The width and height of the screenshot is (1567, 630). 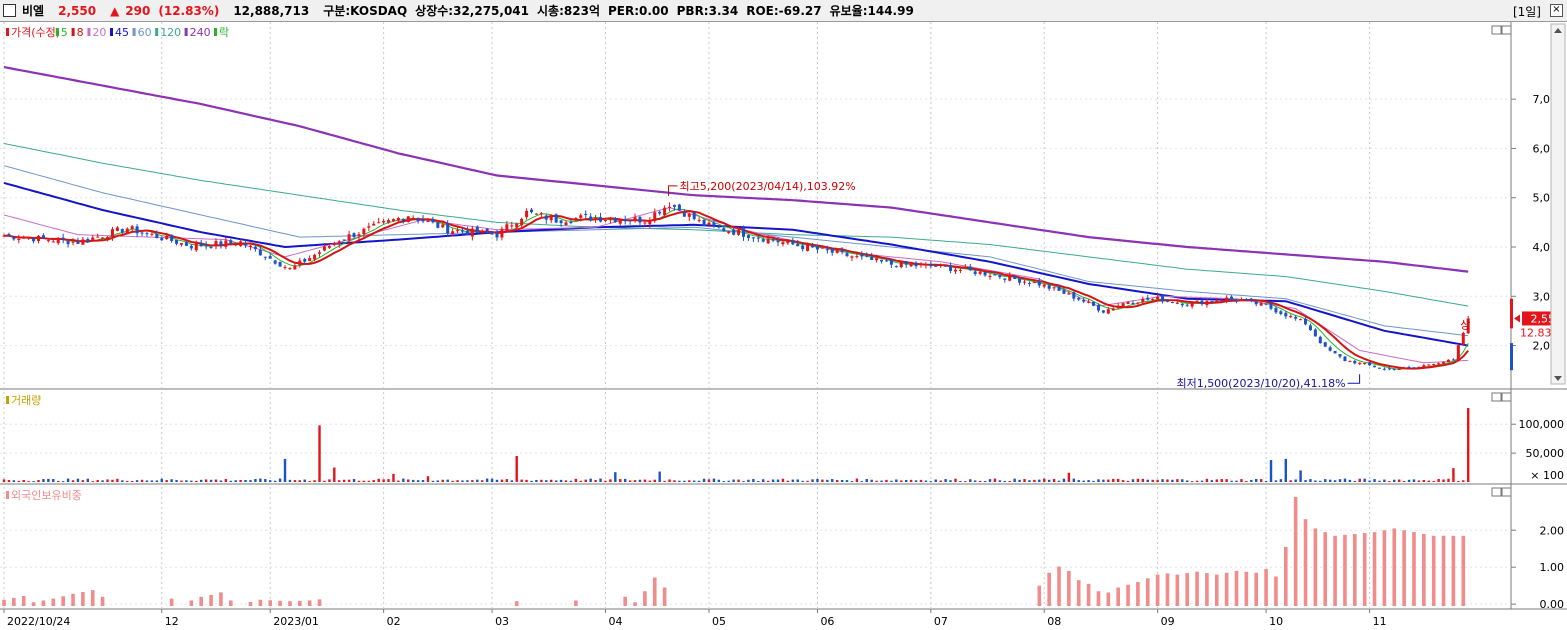 I want to click on right-scrollbar, so click(x=1558, y=204).